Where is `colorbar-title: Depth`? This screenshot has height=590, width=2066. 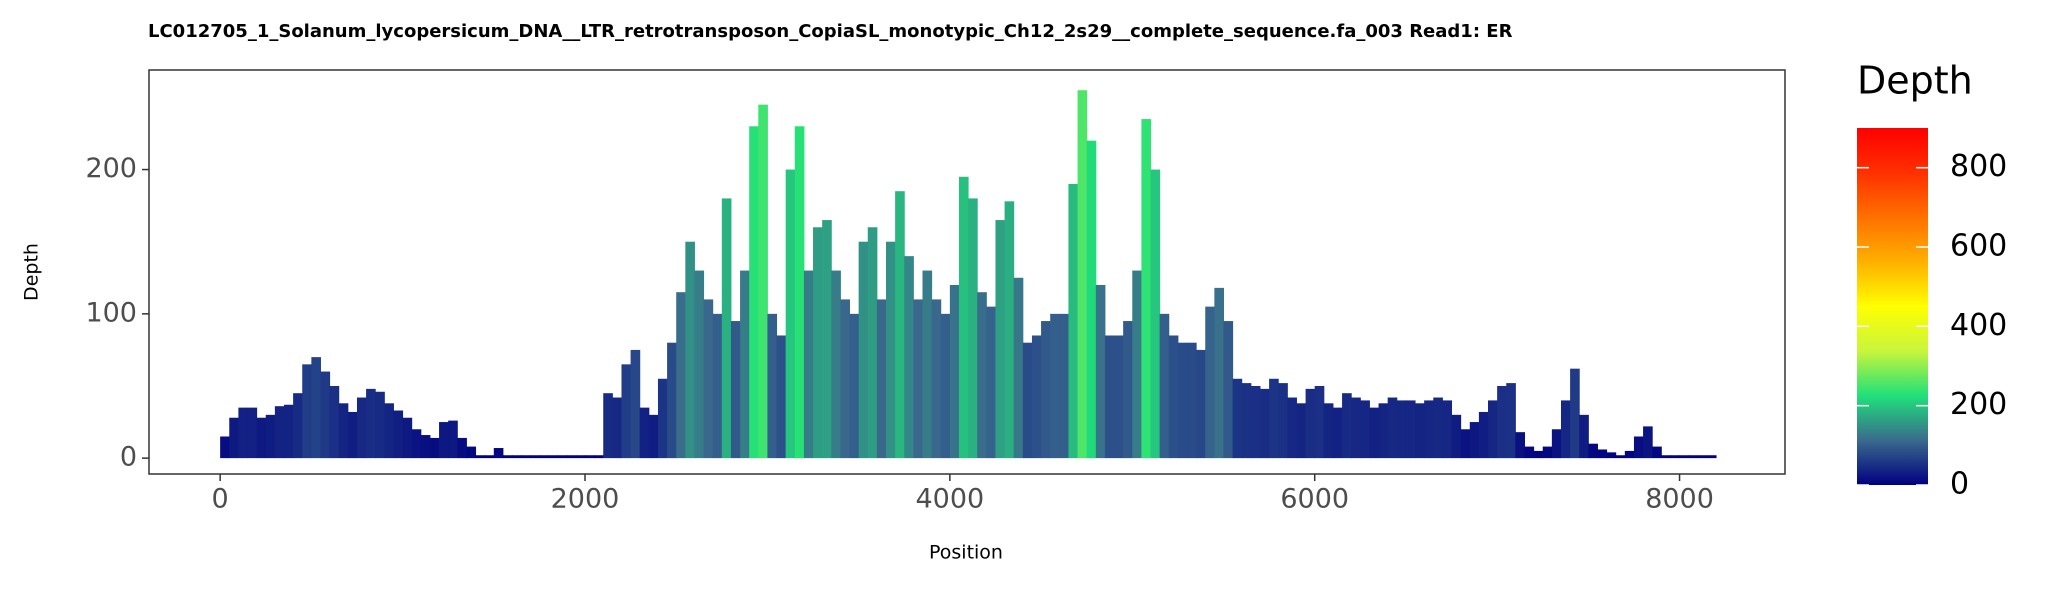 colorbar-title: Depth is located at coordinates (1915, 81).